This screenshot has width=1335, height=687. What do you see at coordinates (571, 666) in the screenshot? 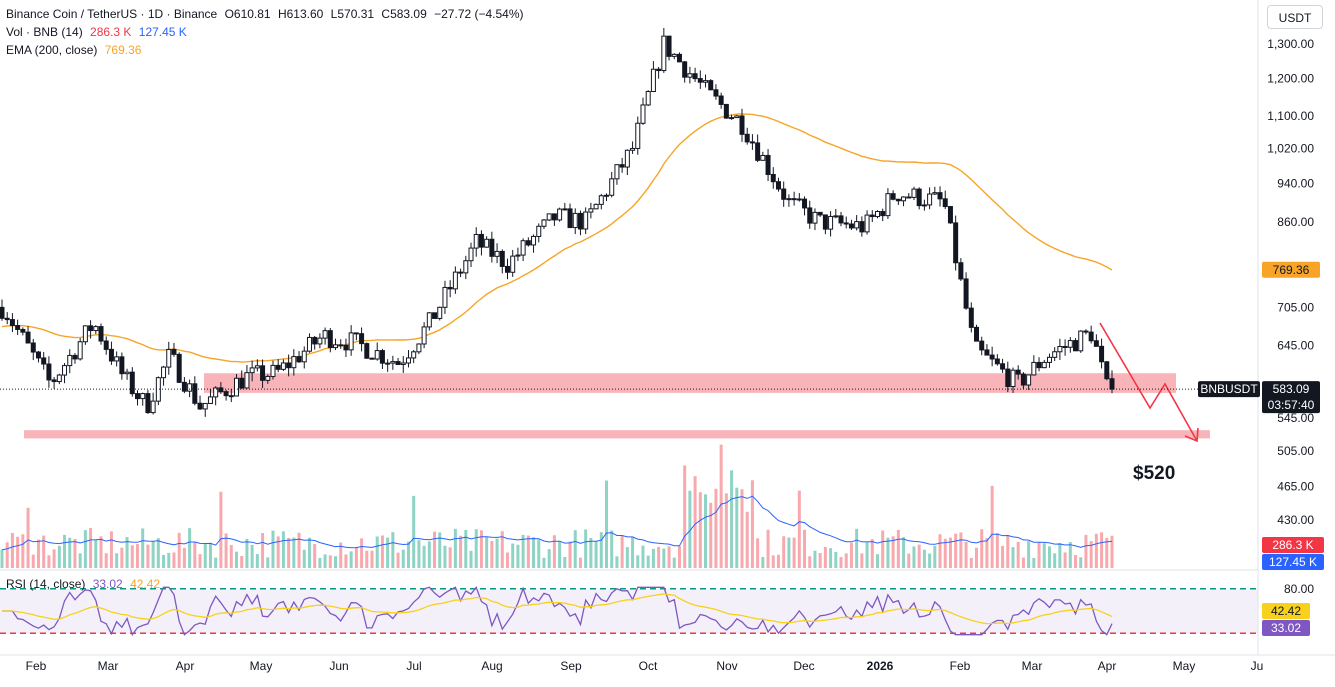
I see `time-tick-label: Sep` at bounding box center [571, 666].